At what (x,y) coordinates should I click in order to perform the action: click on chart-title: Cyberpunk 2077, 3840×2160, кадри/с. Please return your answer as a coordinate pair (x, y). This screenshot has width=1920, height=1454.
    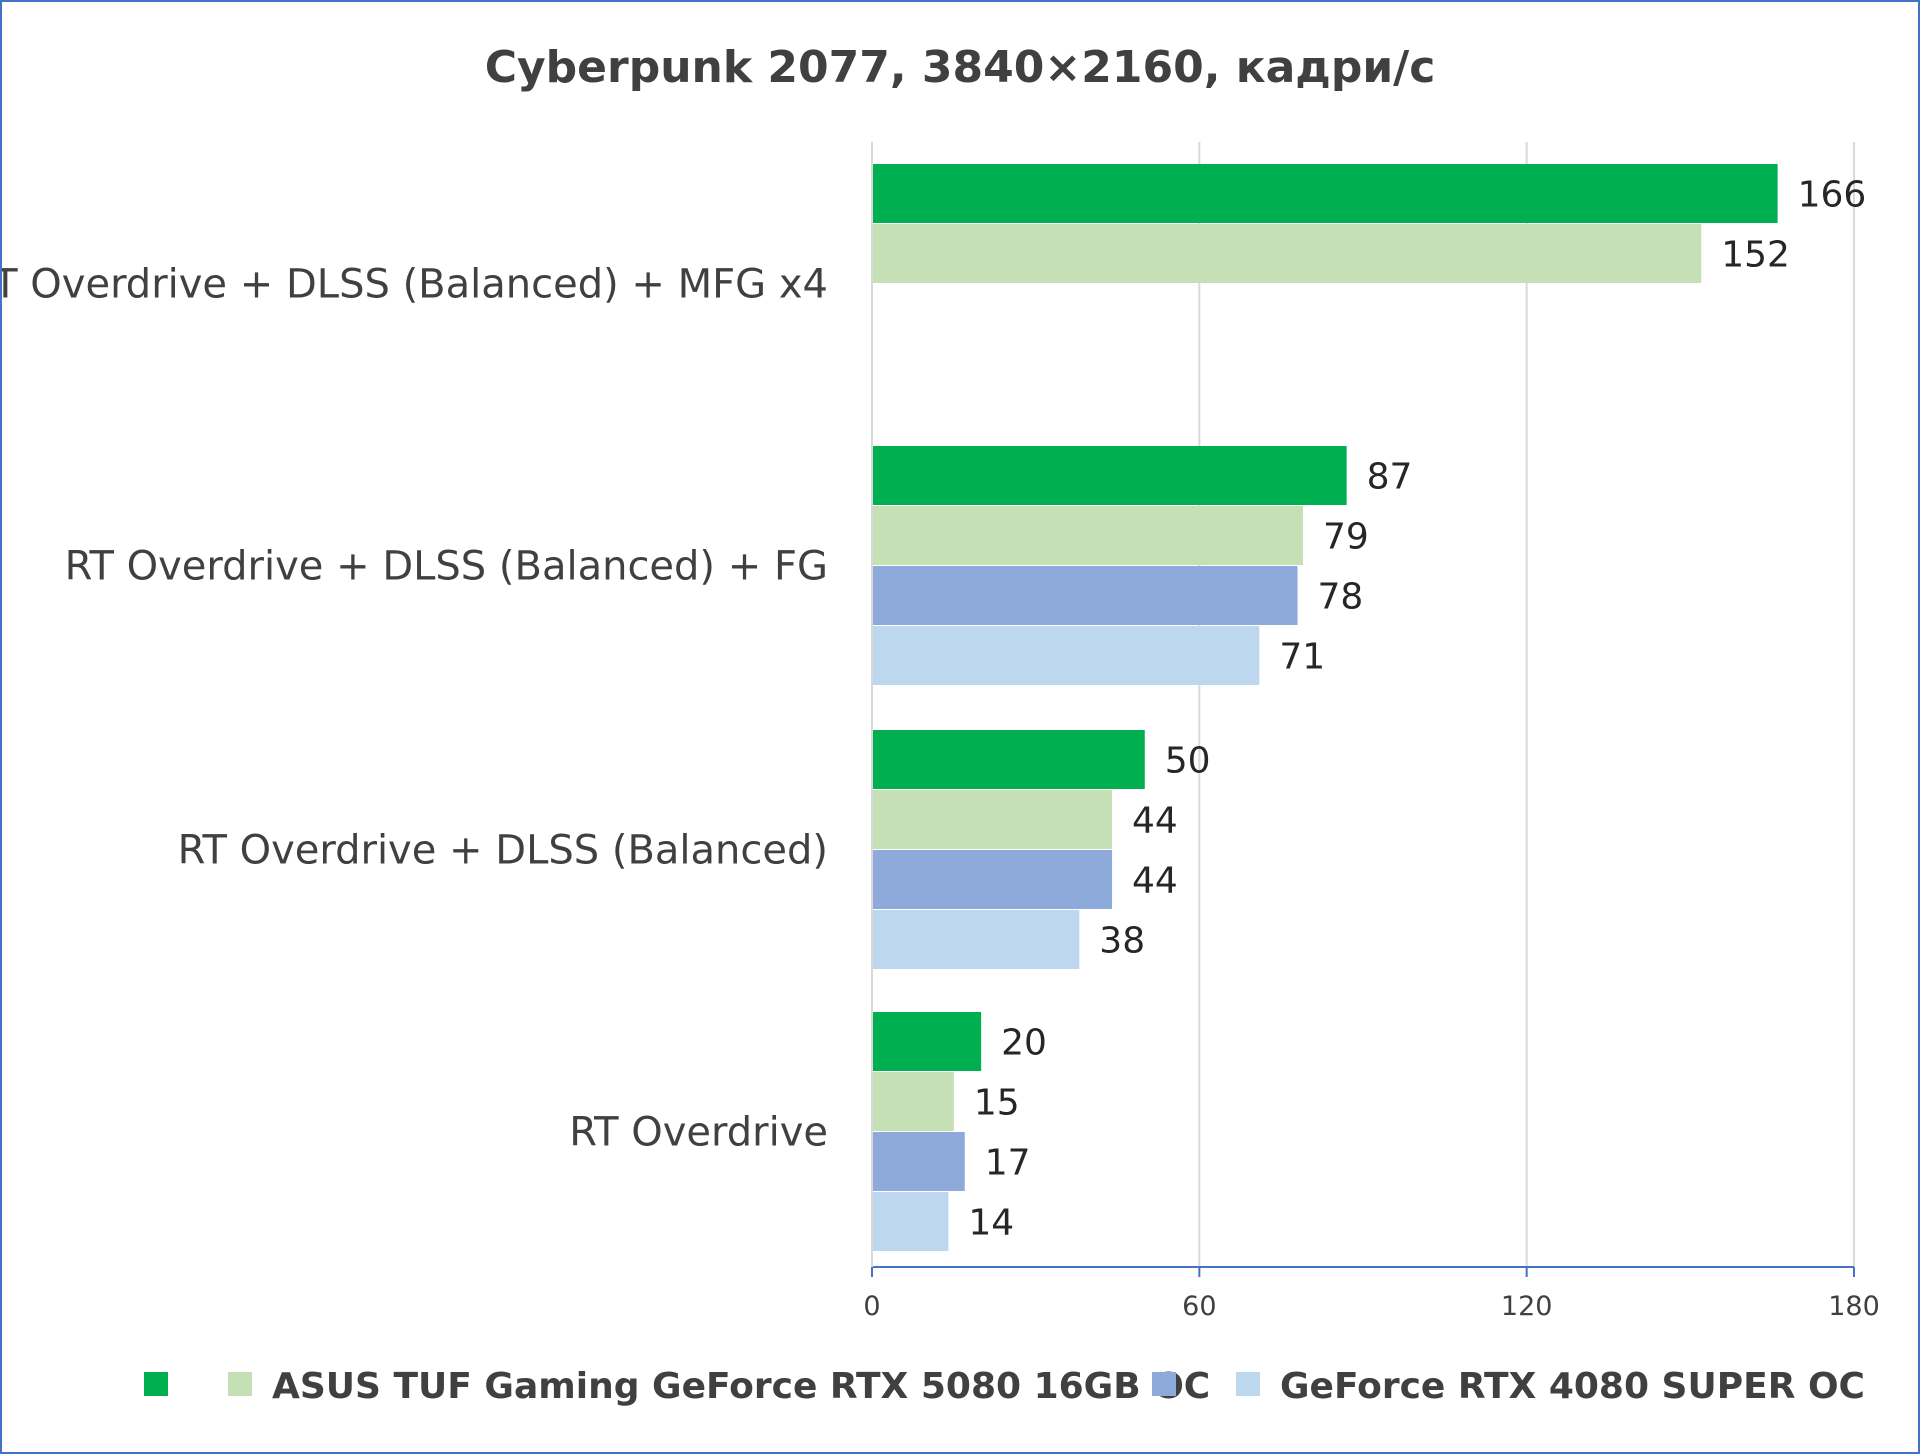
    Looking at the image, I should click on (960, 67).